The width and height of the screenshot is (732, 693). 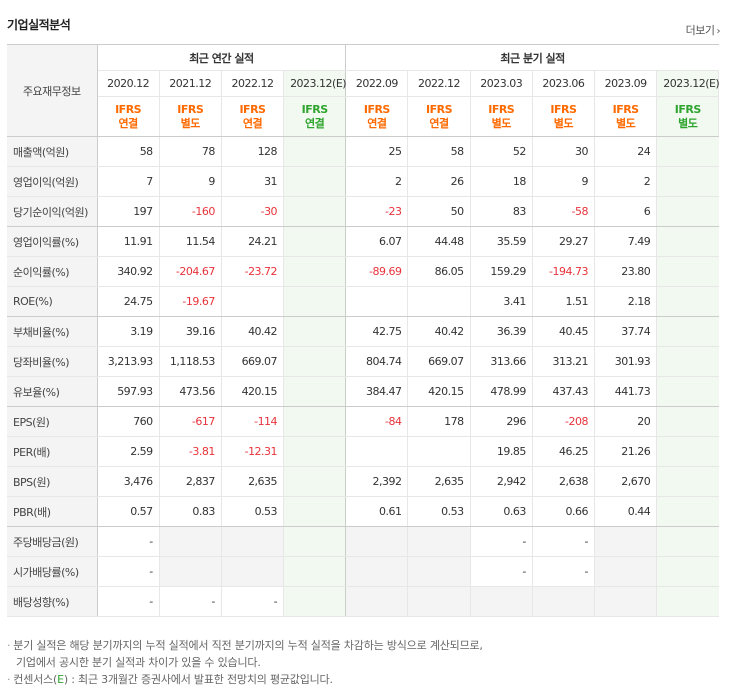 What do you see at coordinates (190, 391) in the screenshot?
I see `table-cell: 473.56` at bounding box center [190, 391].